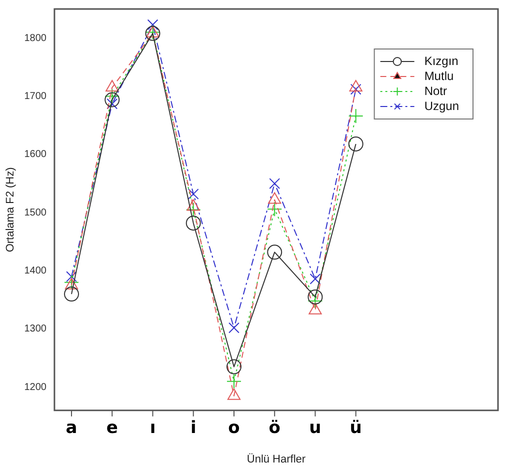  Describe the element at coordinates (315, 428) in the screenshot. I see `x-tick-label: u` at that location.